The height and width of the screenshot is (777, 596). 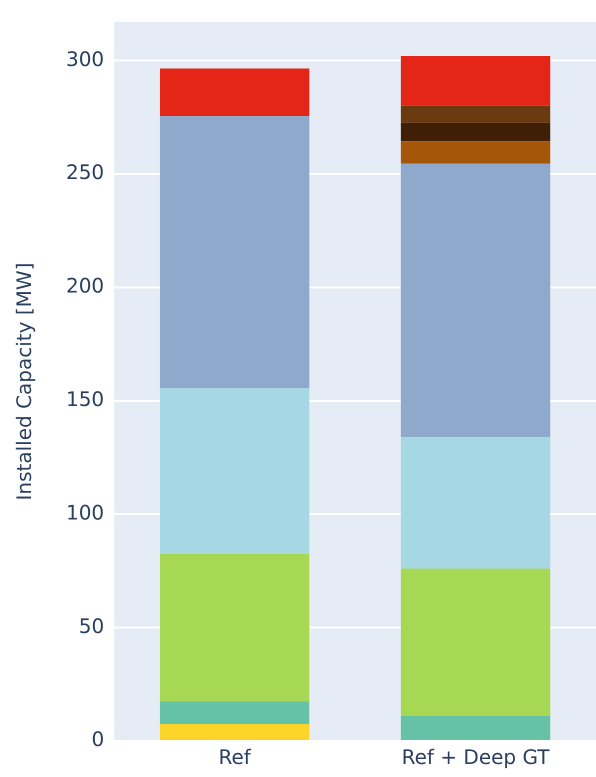 I want to click on y-tick-label: 150, so click(x=85, y=398).